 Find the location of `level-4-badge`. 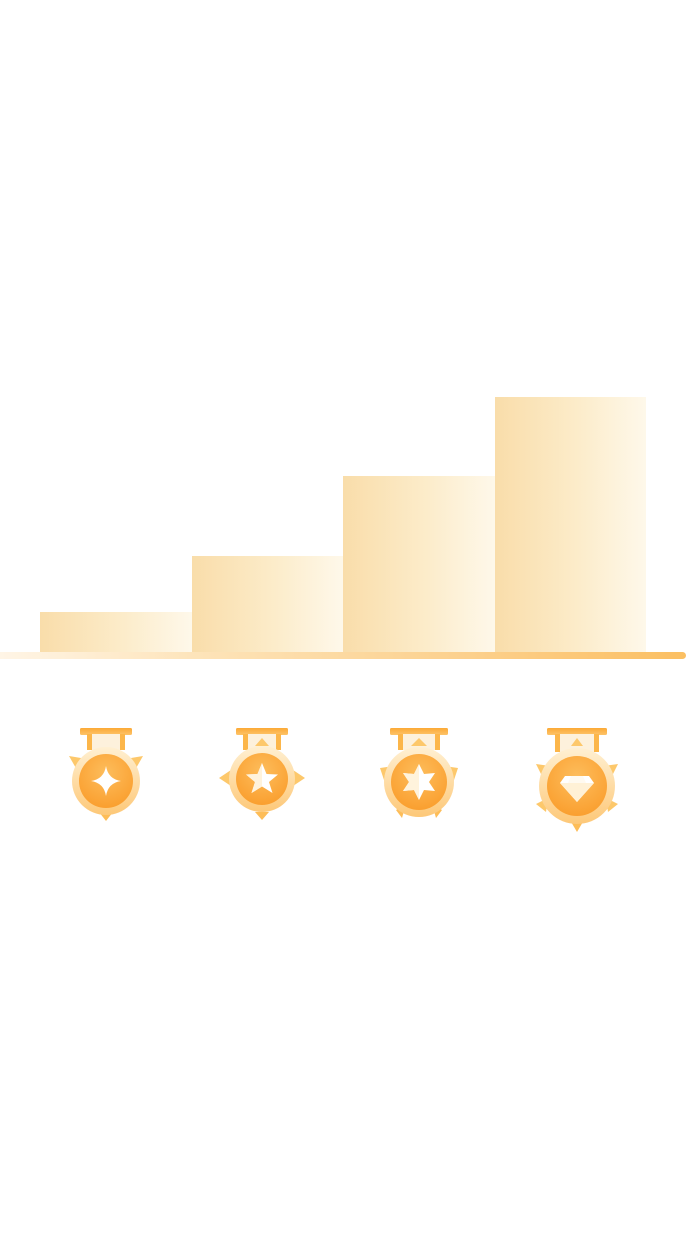

level-4-badge is located at coordinates (577, 779).